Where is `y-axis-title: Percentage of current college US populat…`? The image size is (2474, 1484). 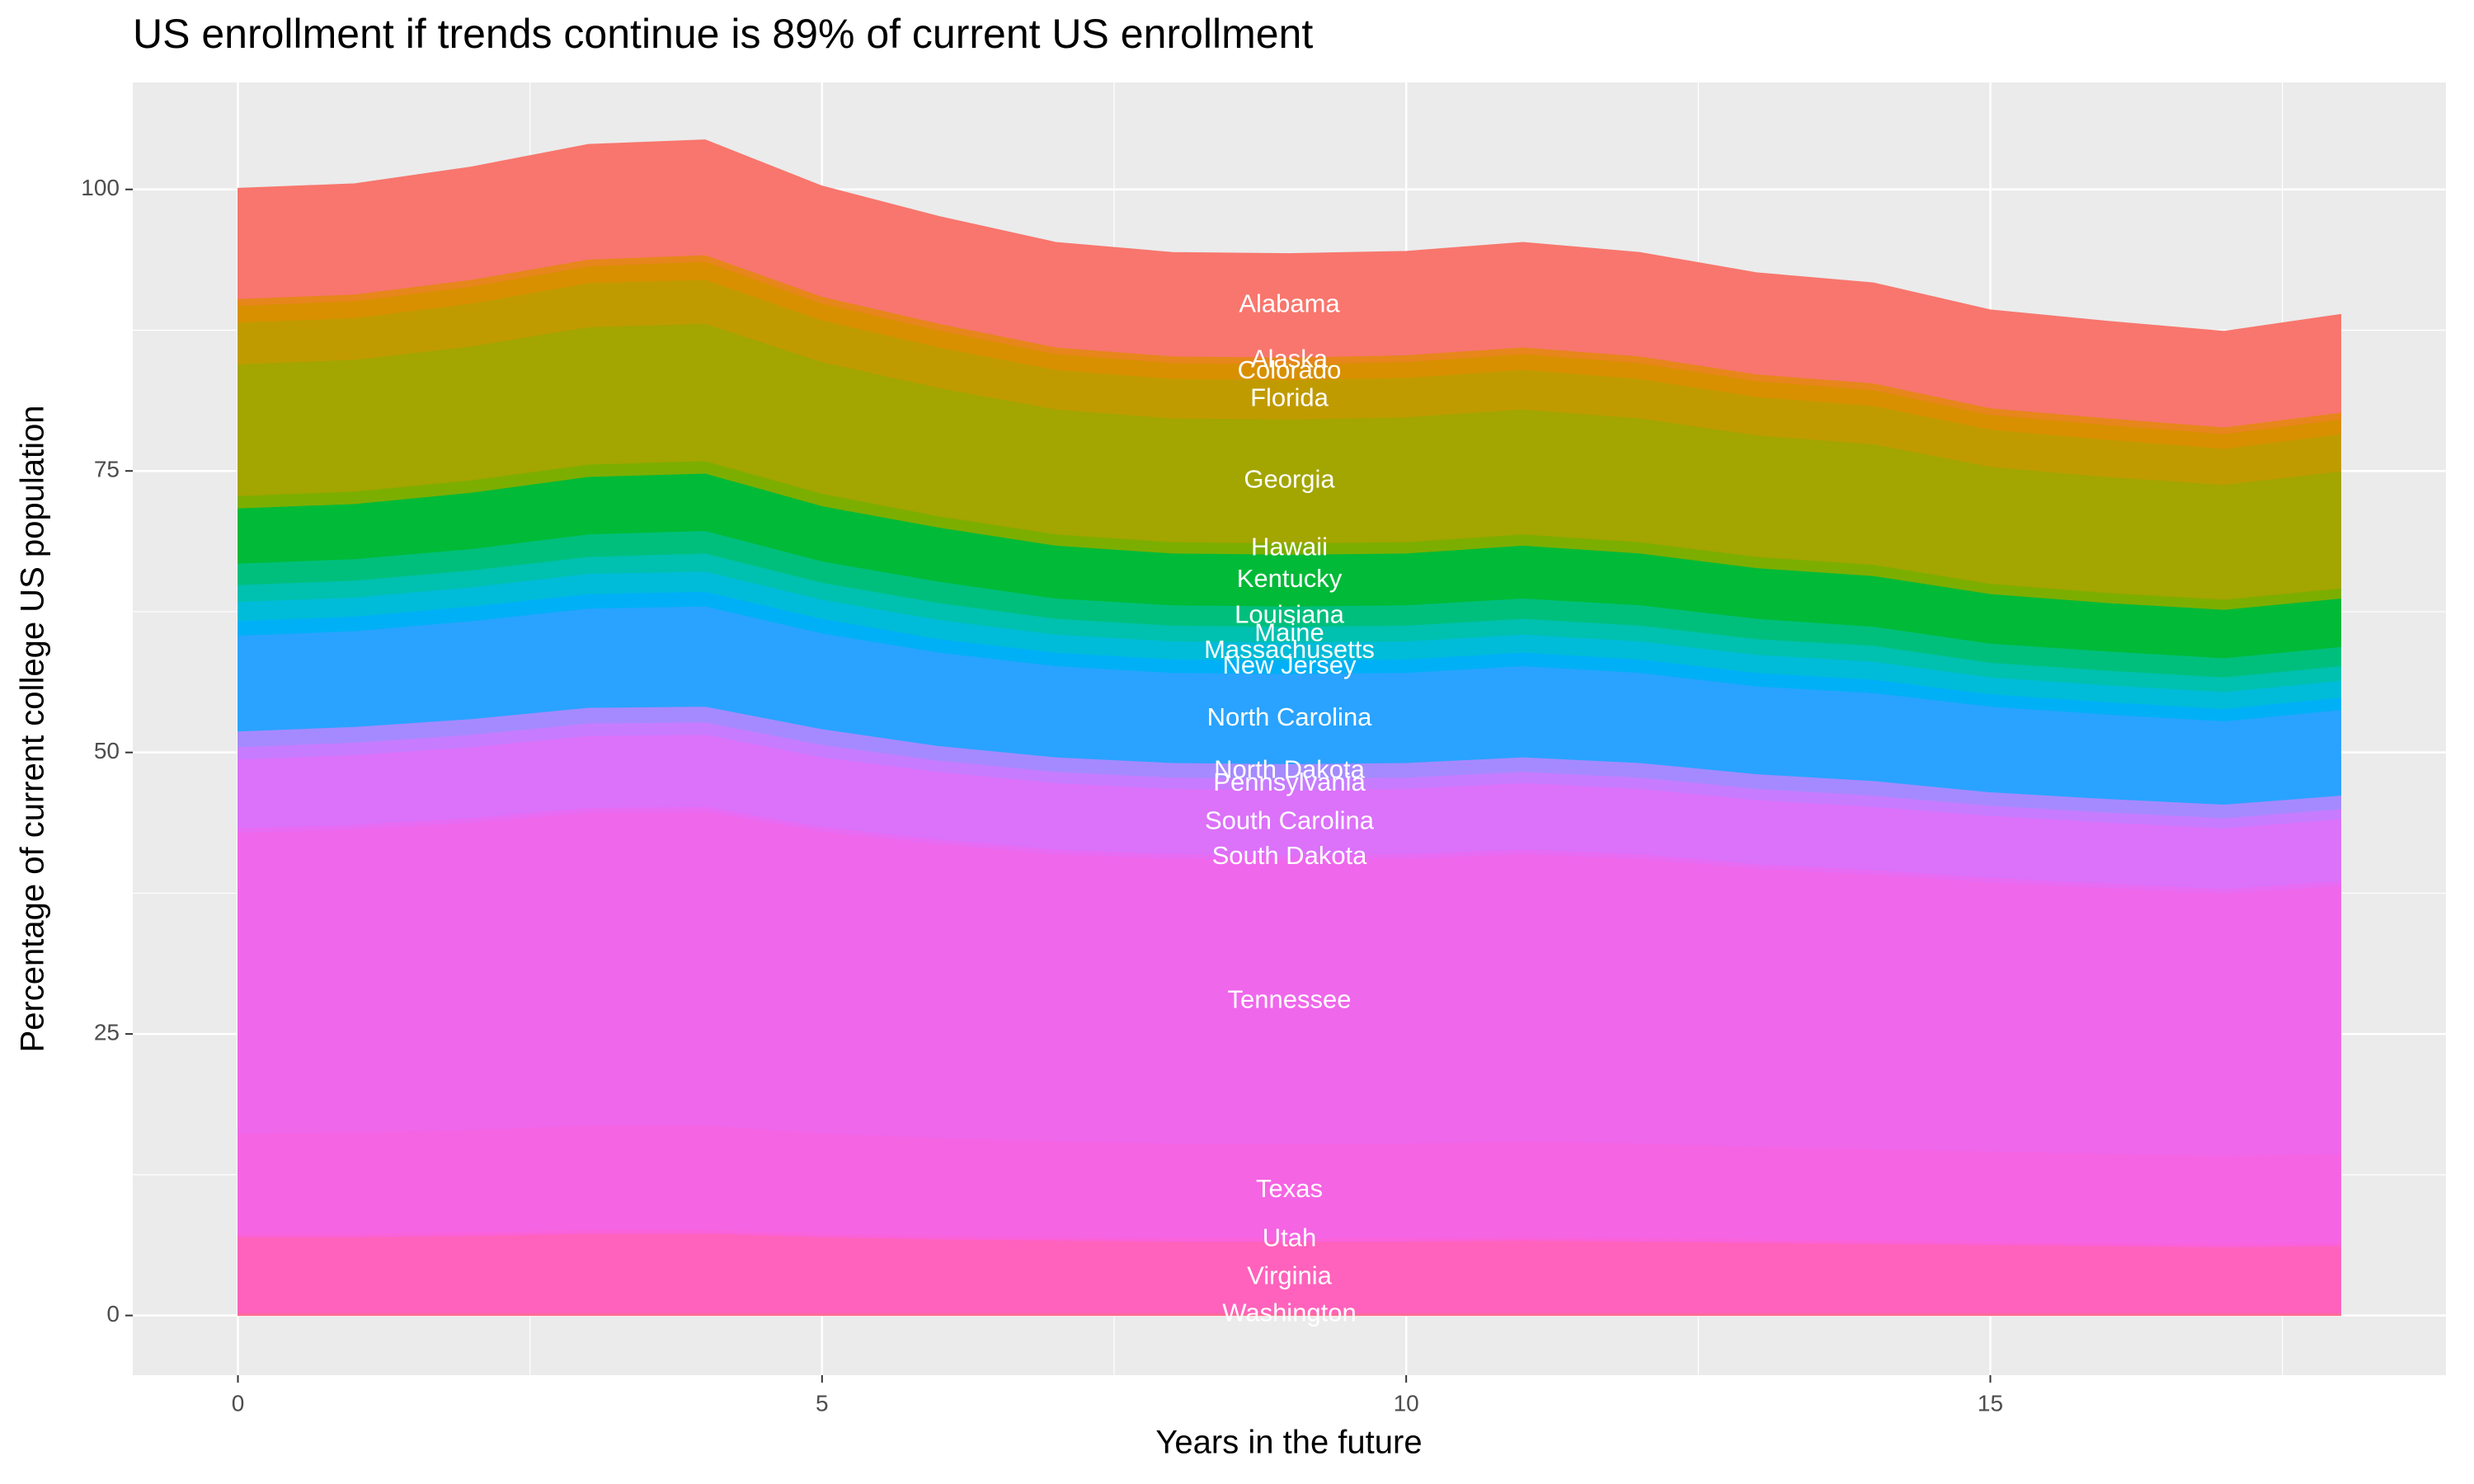 y-axis-title: Percentage of current college US populat… is located at coordinates (33, 729).